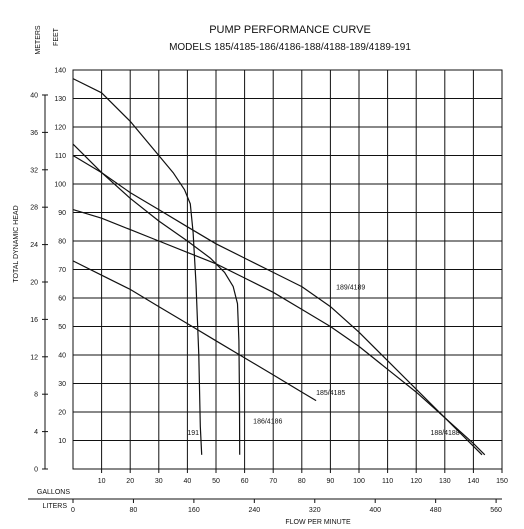  What do you see at coordinates (62, 413) in the screenshot?
I see `y-tick-label-feet: 20` at bounding box center [62, 413].